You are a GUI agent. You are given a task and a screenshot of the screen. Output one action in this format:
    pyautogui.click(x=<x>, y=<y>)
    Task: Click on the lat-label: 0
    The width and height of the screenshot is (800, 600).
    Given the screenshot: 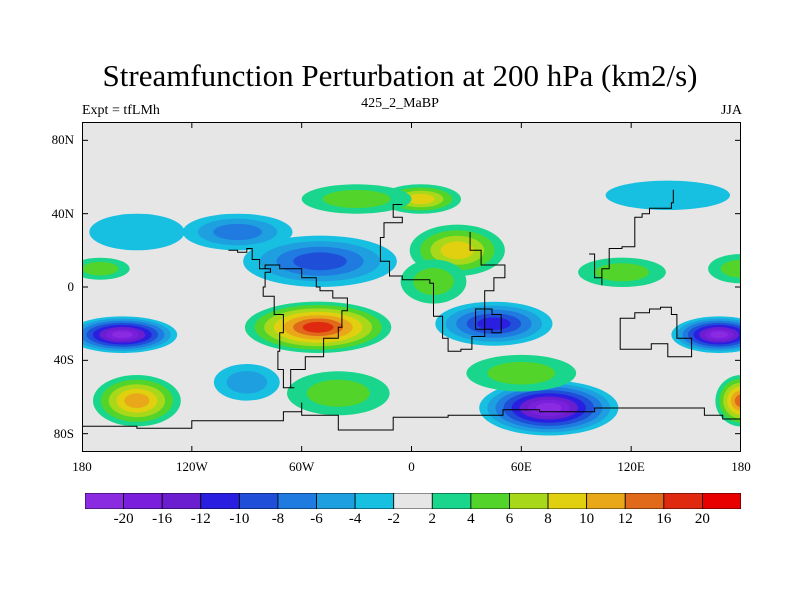 What is the action you would take?
    pyautogui.click(x=71, y=286)
    